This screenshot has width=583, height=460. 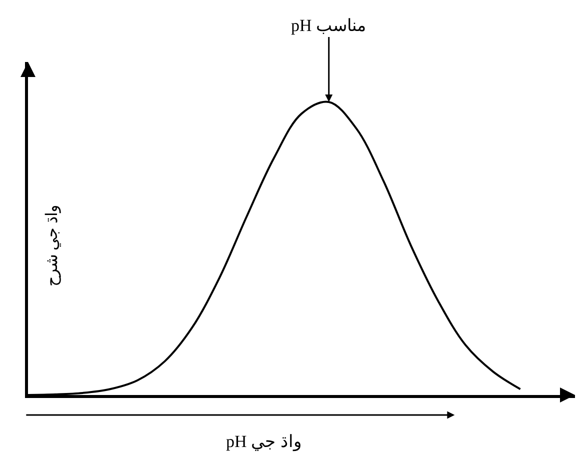 I want to click on y-axis-title: واڌ جي شرح, so click(x=53, y=245).